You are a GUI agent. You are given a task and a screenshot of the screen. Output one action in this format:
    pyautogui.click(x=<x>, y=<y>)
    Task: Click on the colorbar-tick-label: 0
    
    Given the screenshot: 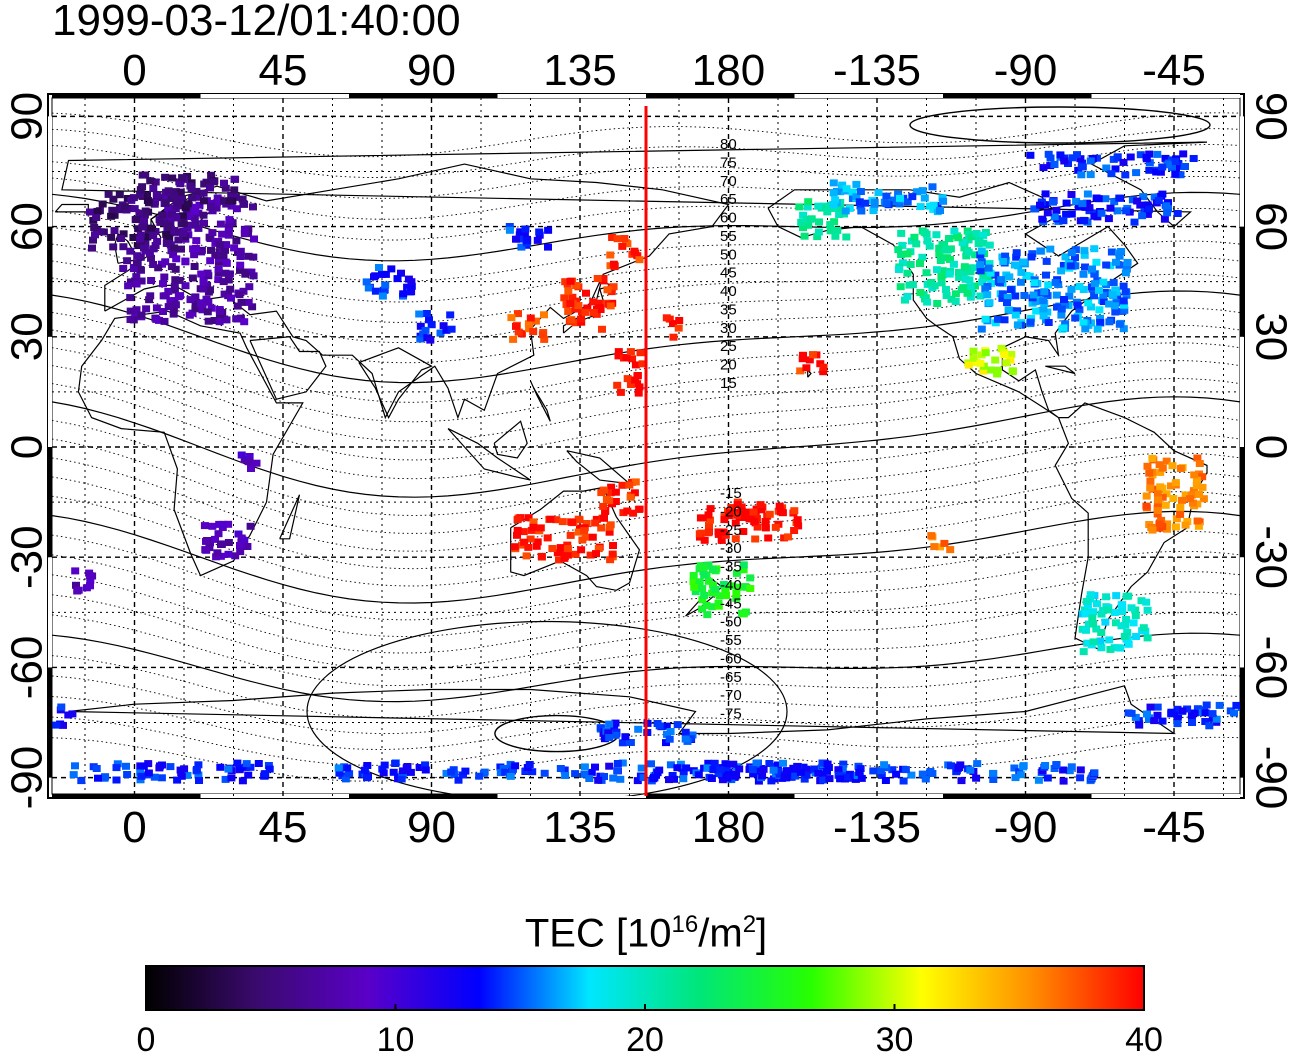 What is the action you would take?
    pyautogui.click(x=146, y=1040)
    